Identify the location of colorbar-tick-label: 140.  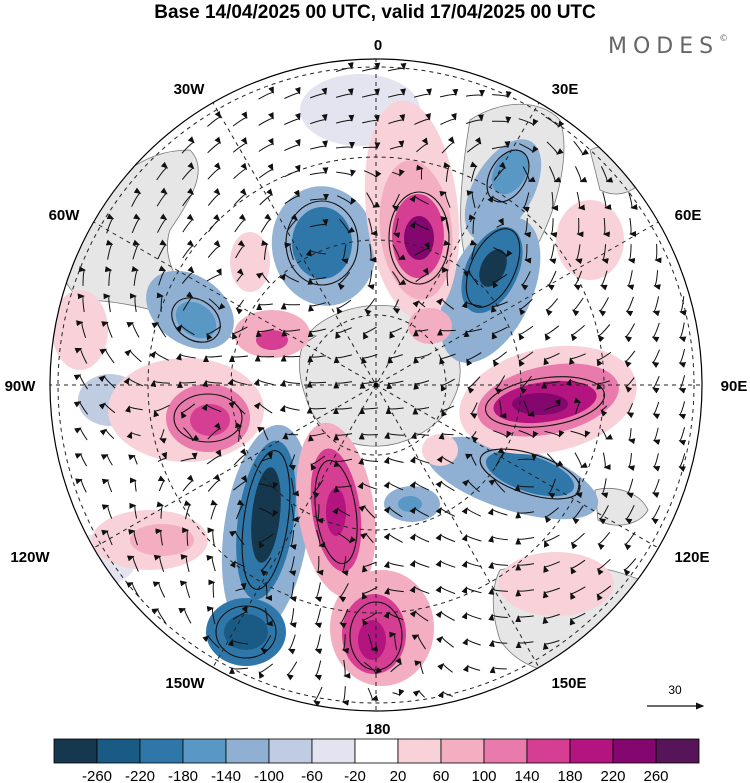
(526, 775).